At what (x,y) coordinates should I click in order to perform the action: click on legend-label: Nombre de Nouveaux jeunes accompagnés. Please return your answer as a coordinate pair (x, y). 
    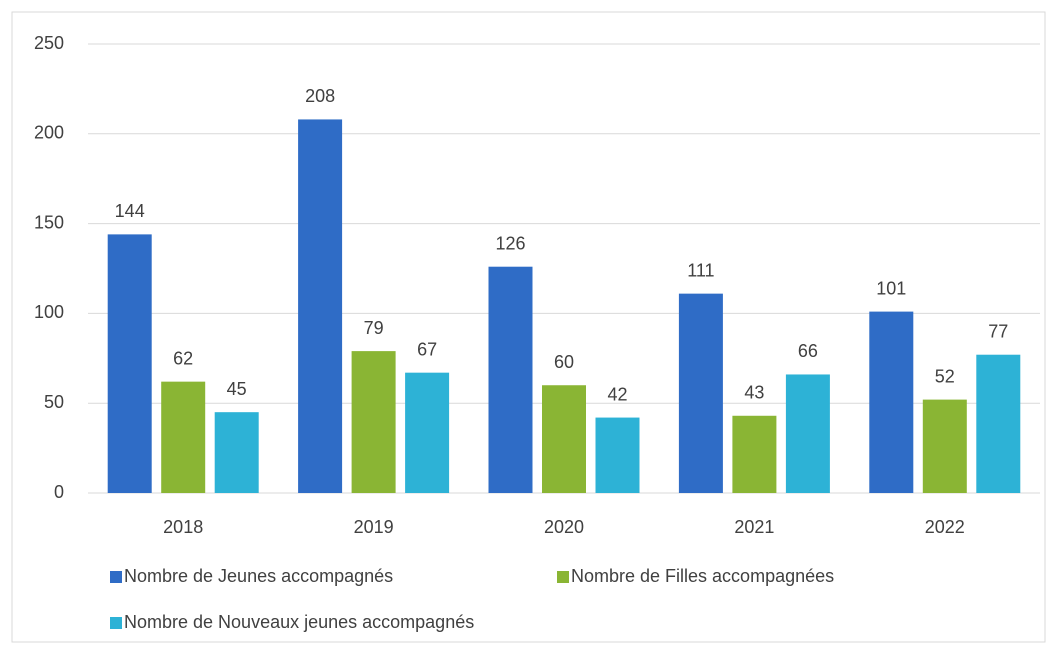
    Looking at the image, I should click on (299, 622).